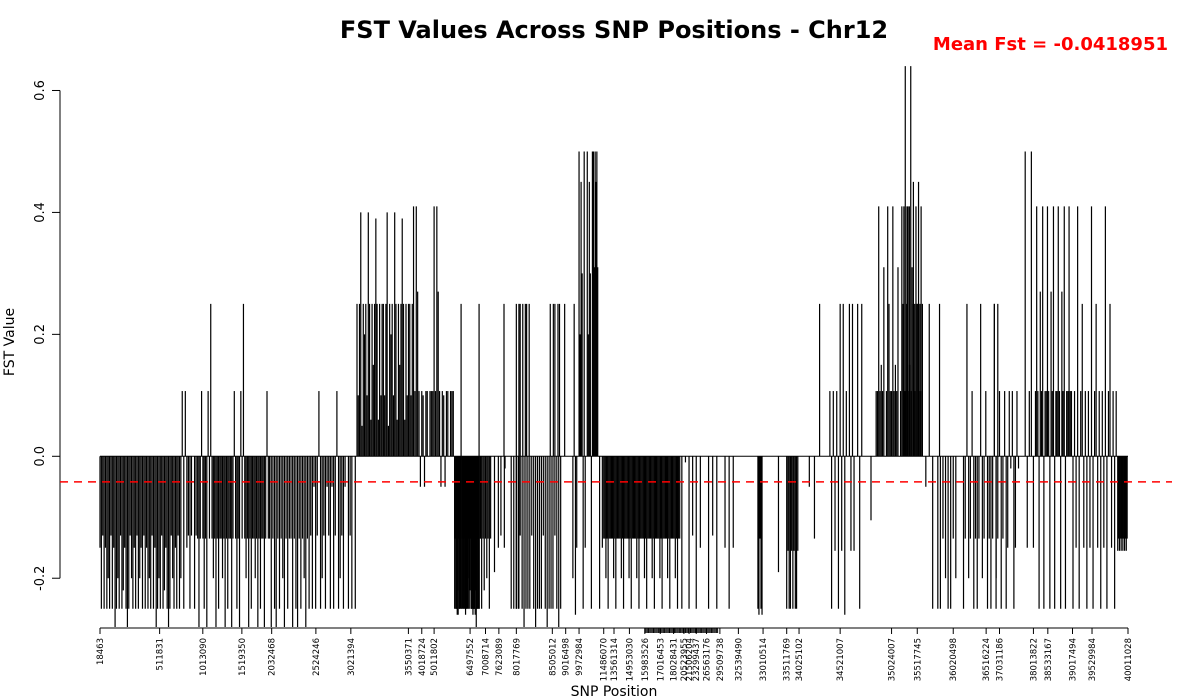  I want to click on x-tick-label: 20523955, so click(685, 659).